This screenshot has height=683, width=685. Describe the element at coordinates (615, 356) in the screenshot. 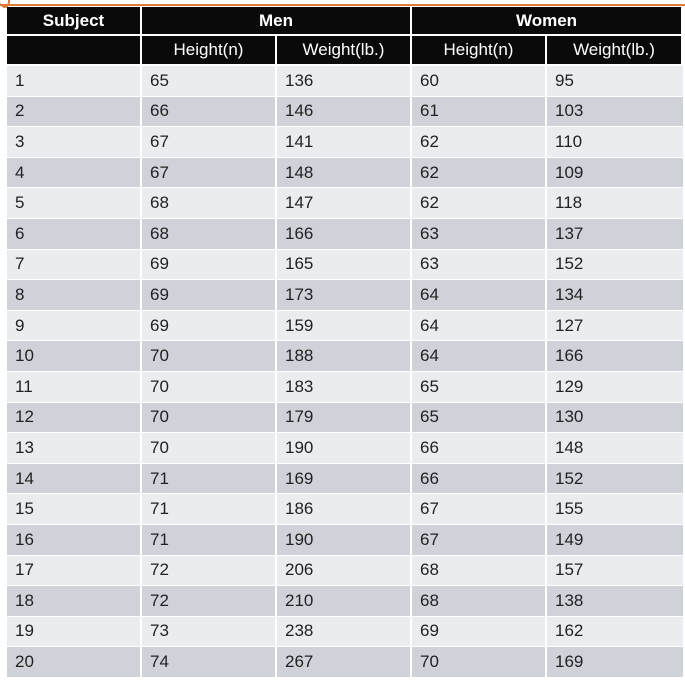

I see `cell-women-weight: 166` at that location.